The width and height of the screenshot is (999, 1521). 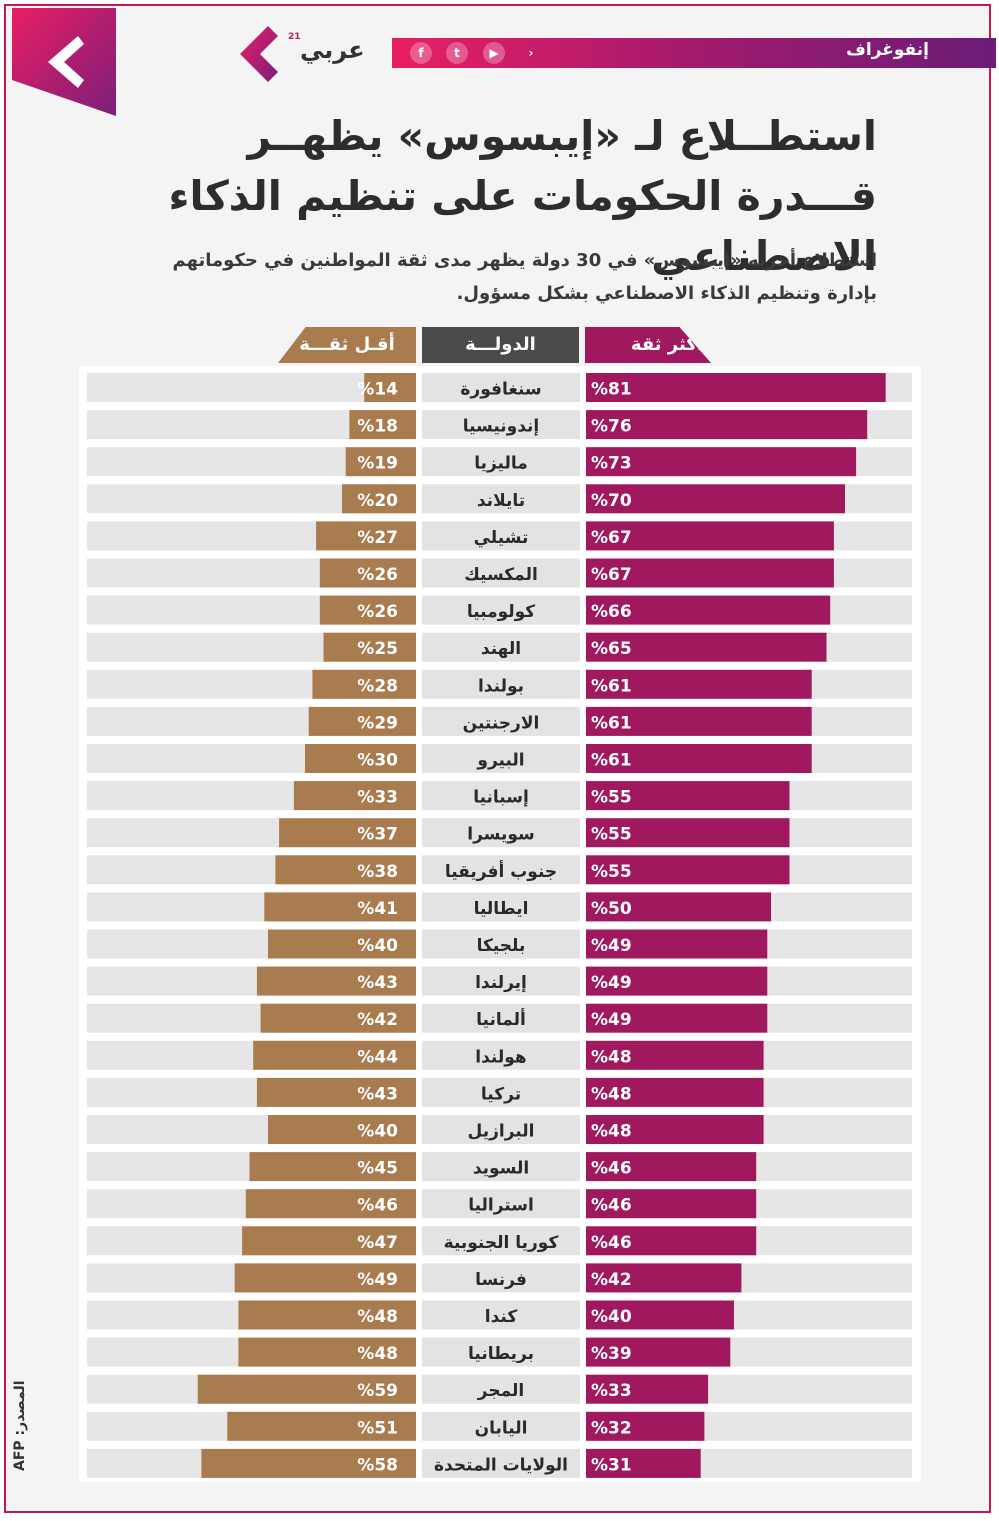 I want to click on country-label: سنغافورة, so click(x=500, y=390).